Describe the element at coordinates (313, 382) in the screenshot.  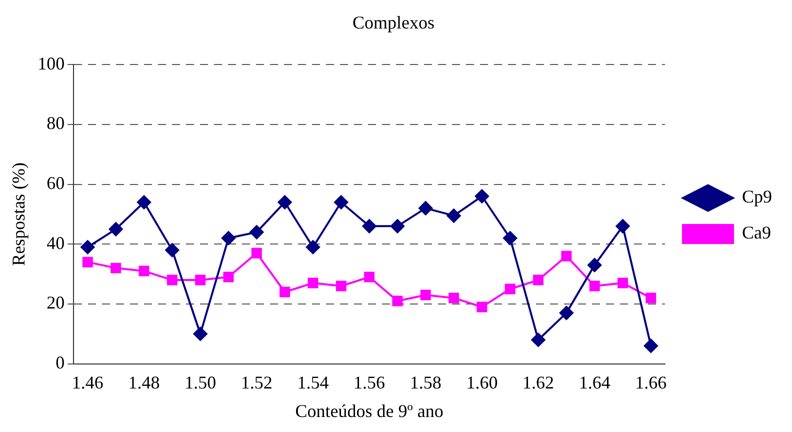
I see `x-tick-label: 1.54` at that location.